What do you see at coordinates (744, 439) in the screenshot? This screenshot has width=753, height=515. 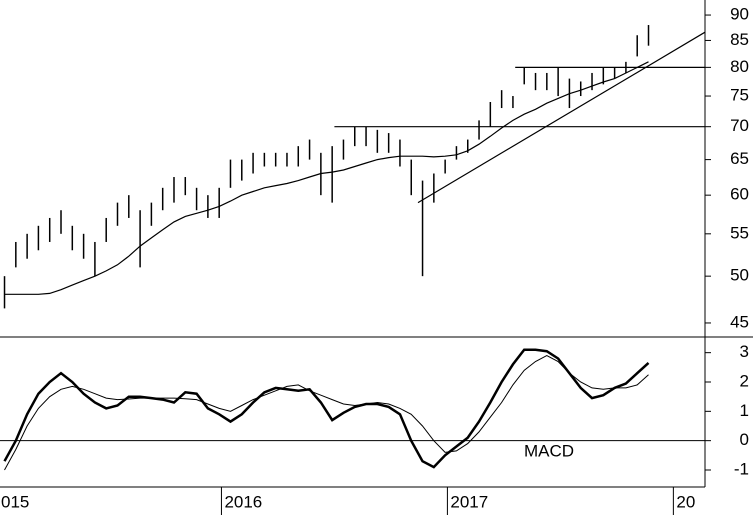 I see `y-tick-label: 0` at bounding box center [744, 439].